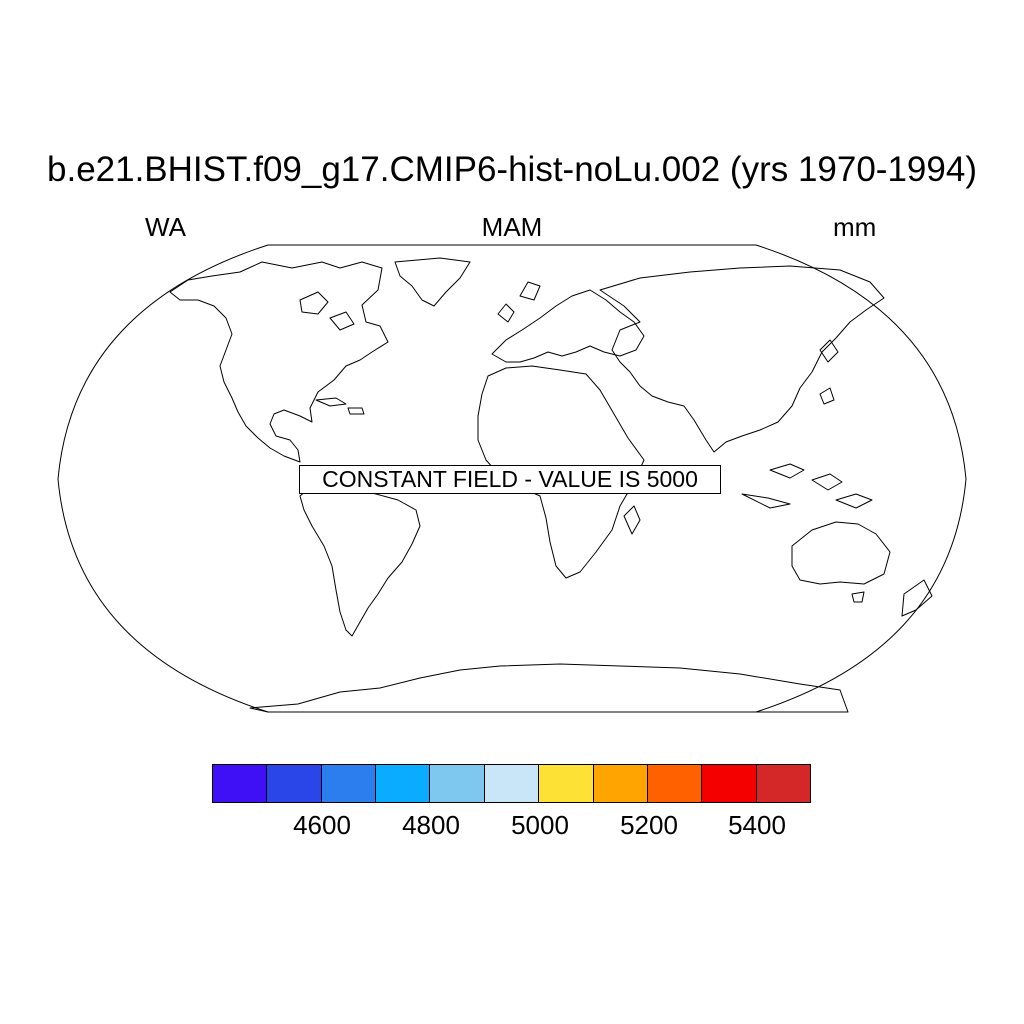 The height and width of the screenshot is (1024, 1024). What do you see at coordinates (279, 362) in the screenshot?
I see `north-america-outline` at bounding box center [279, 362].